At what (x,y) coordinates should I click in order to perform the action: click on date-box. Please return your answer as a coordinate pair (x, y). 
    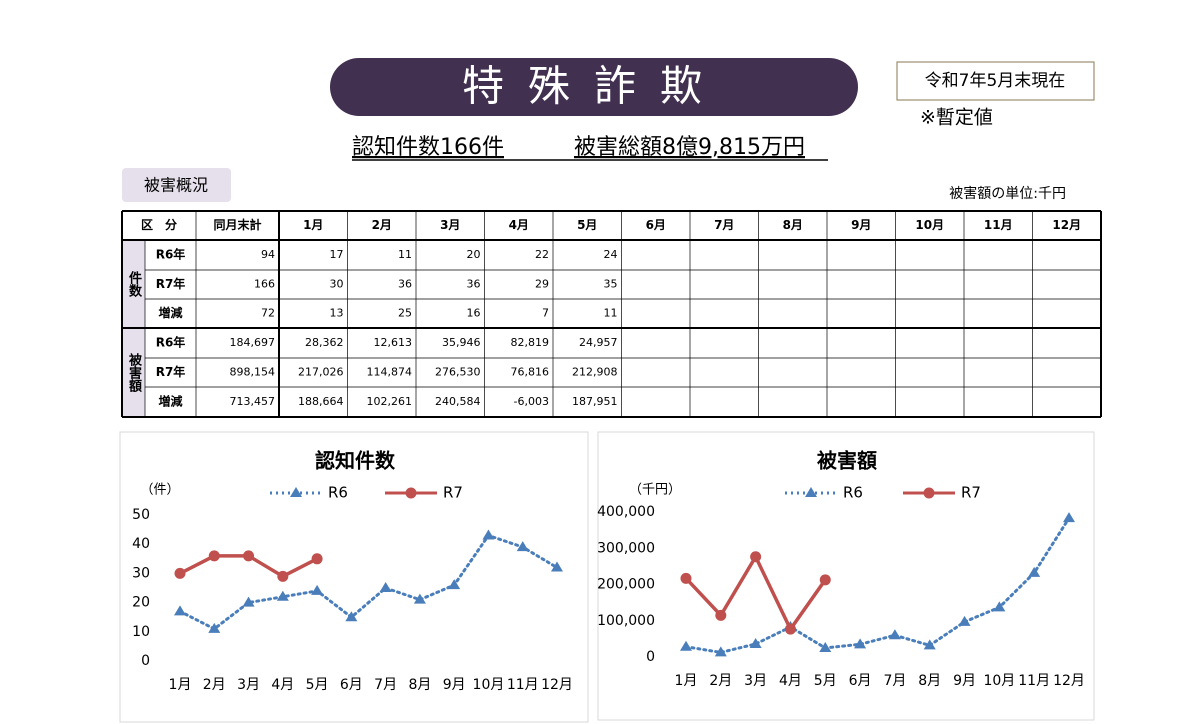
    Looking at the image, I should click on (995, 81).